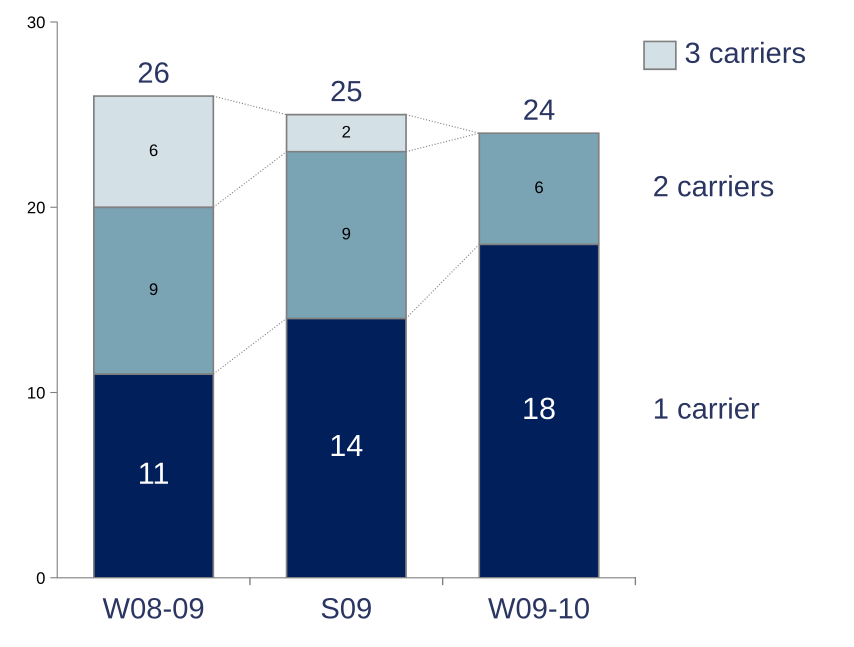 This screenshot has width=854, height=647. I want to click on total-label: 26, so click(153, 72).